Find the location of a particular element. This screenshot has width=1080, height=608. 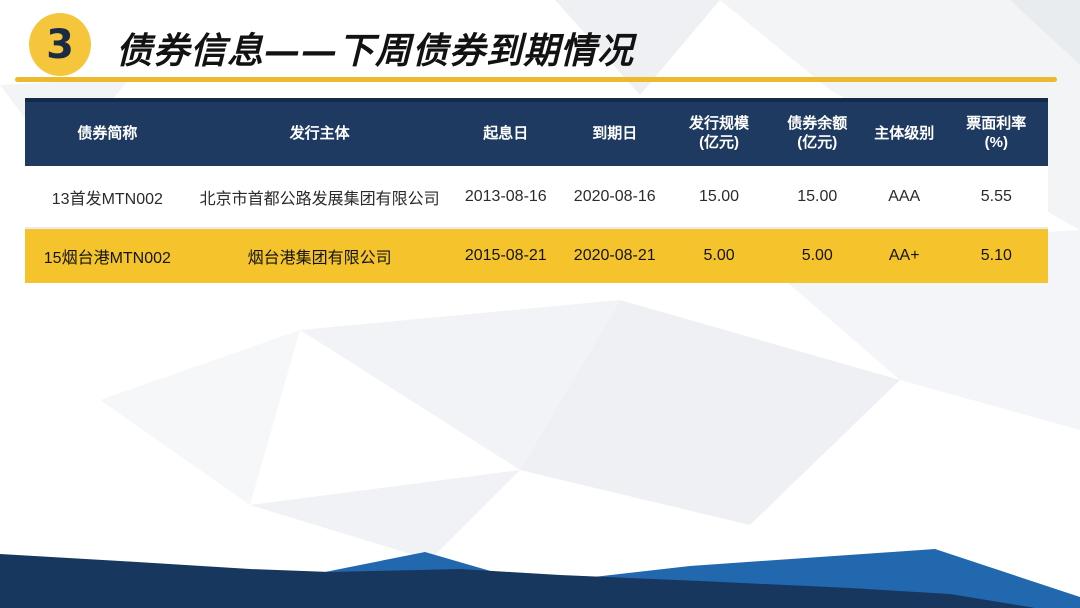

column-header-bond-abbr: 债券简称 is located at coordinates (107, 133).